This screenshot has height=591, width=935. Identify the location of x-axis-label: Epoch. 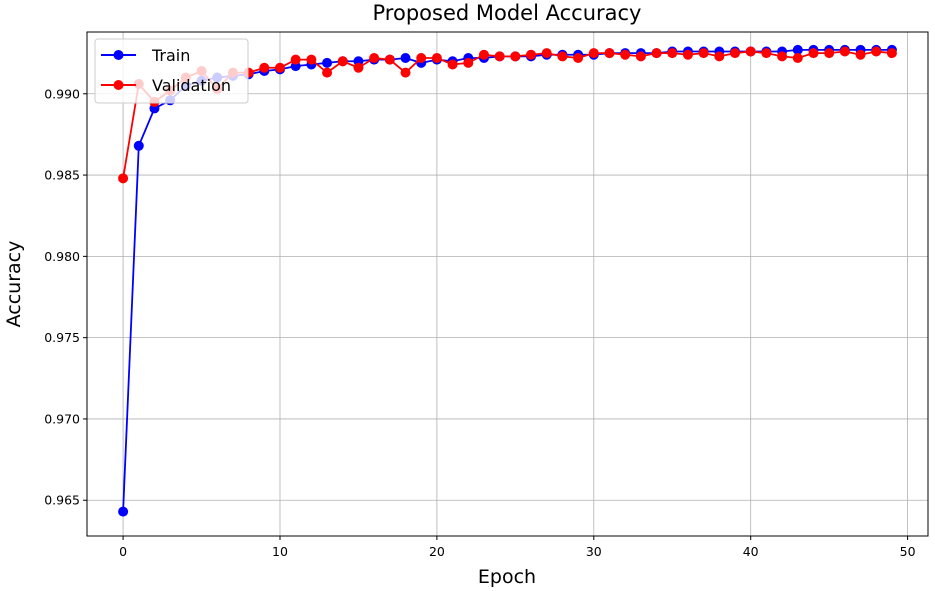
(507, 577).